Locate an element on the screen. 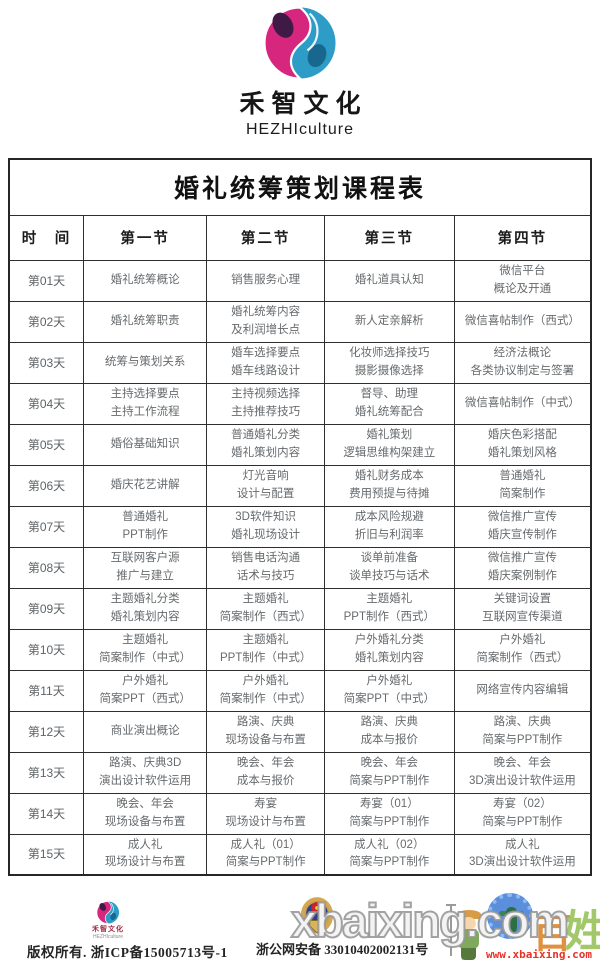 Image resolution: width=600 pixels, height=972 pixels. col-header-session-2: 第二节 is located at coordinates (265, 237).